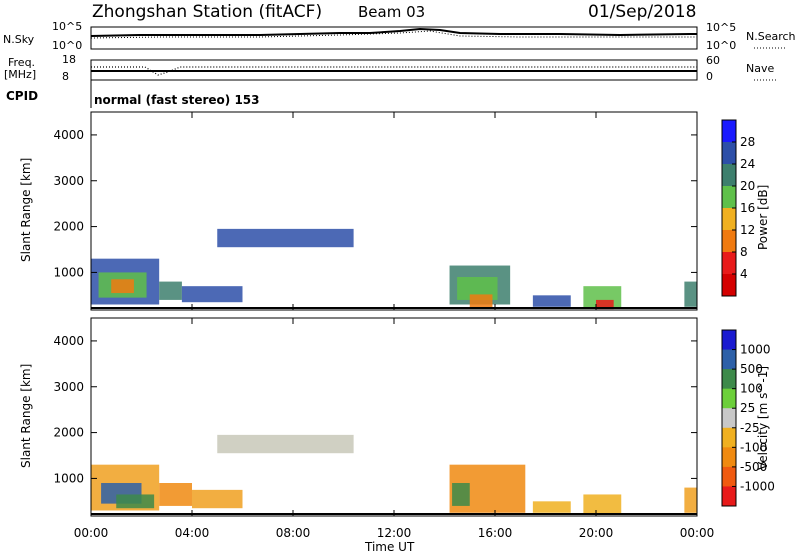 The height and width of the screenshot is (554, 800). What do you see at coordinates (763, 418) in the screenshot?
I see `velocity-colorbar-label: Velocity [m s^-1]` at bounding box center [763, 418].